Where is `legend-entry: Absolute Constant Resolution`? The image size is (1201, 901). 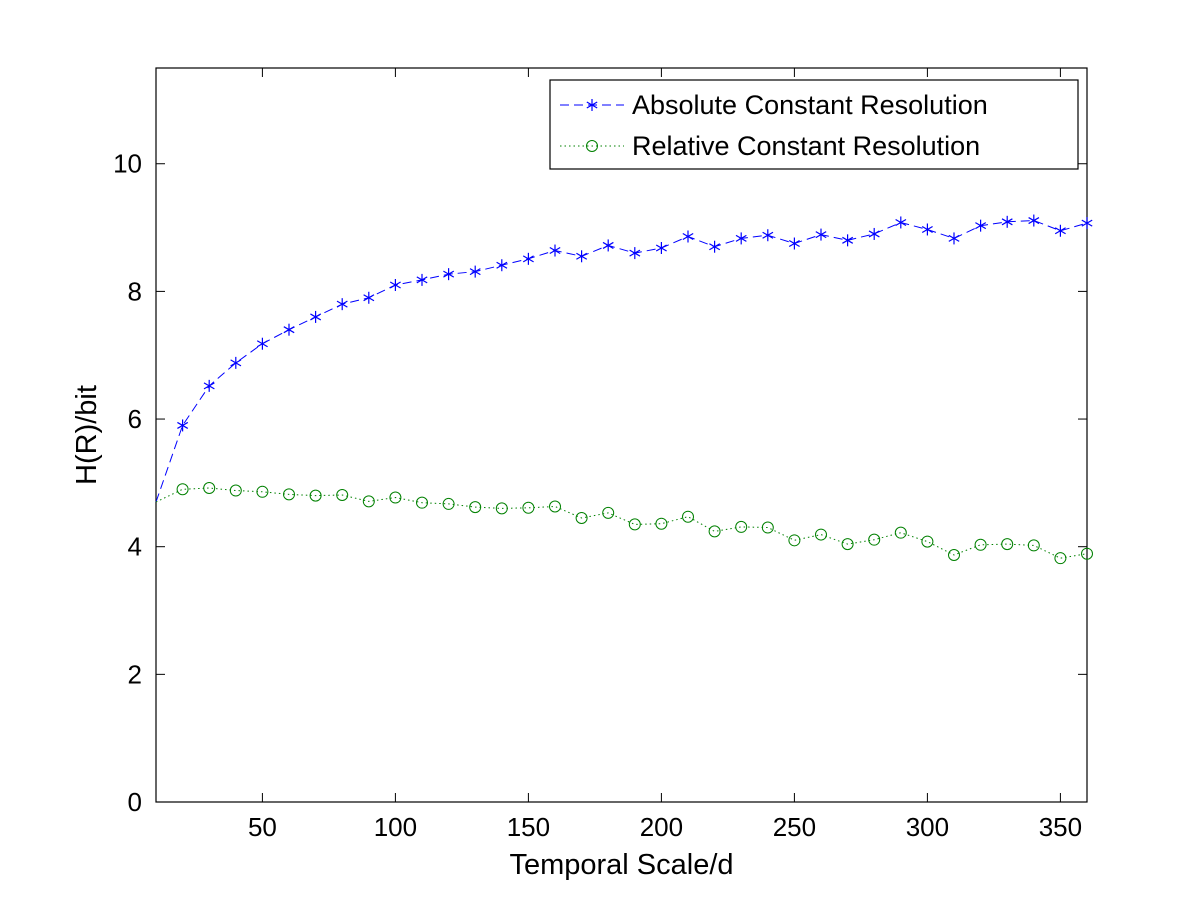 legend-entry: Absolute Constant Resolution is located at coordinates (774, 105).